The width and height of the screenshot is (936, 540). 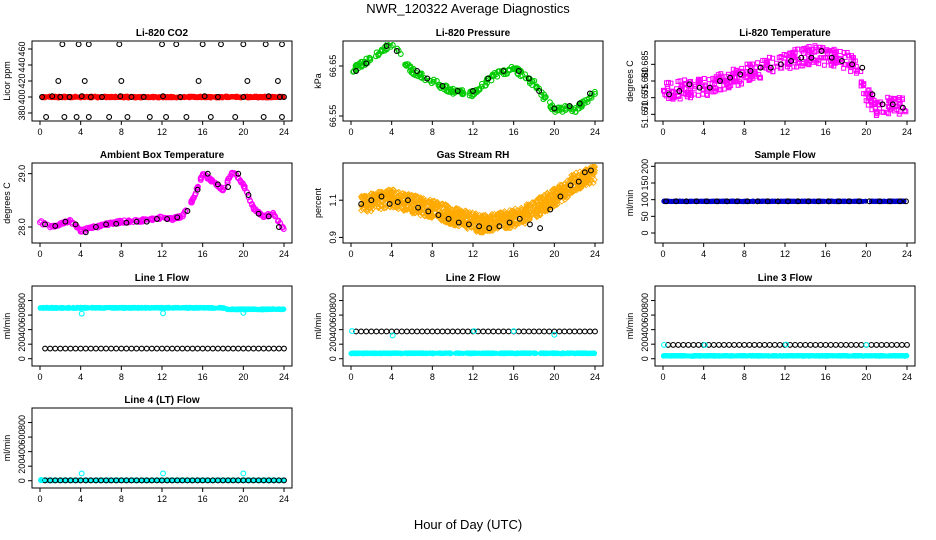 I want to click on y-axis-label: degrees C, so click(x=630, y=81).